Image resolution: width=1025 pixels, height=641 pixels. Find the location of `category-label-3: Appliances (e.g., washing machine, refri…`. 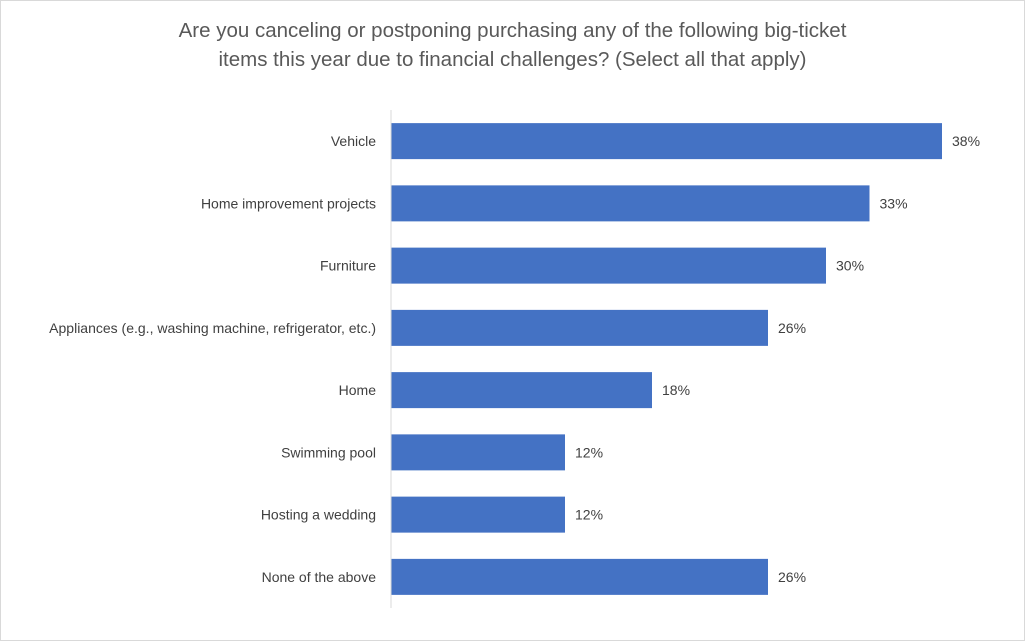

category-label-3: Appliances (e.g., washing machine, refri… is located at coordinates (212, 328).